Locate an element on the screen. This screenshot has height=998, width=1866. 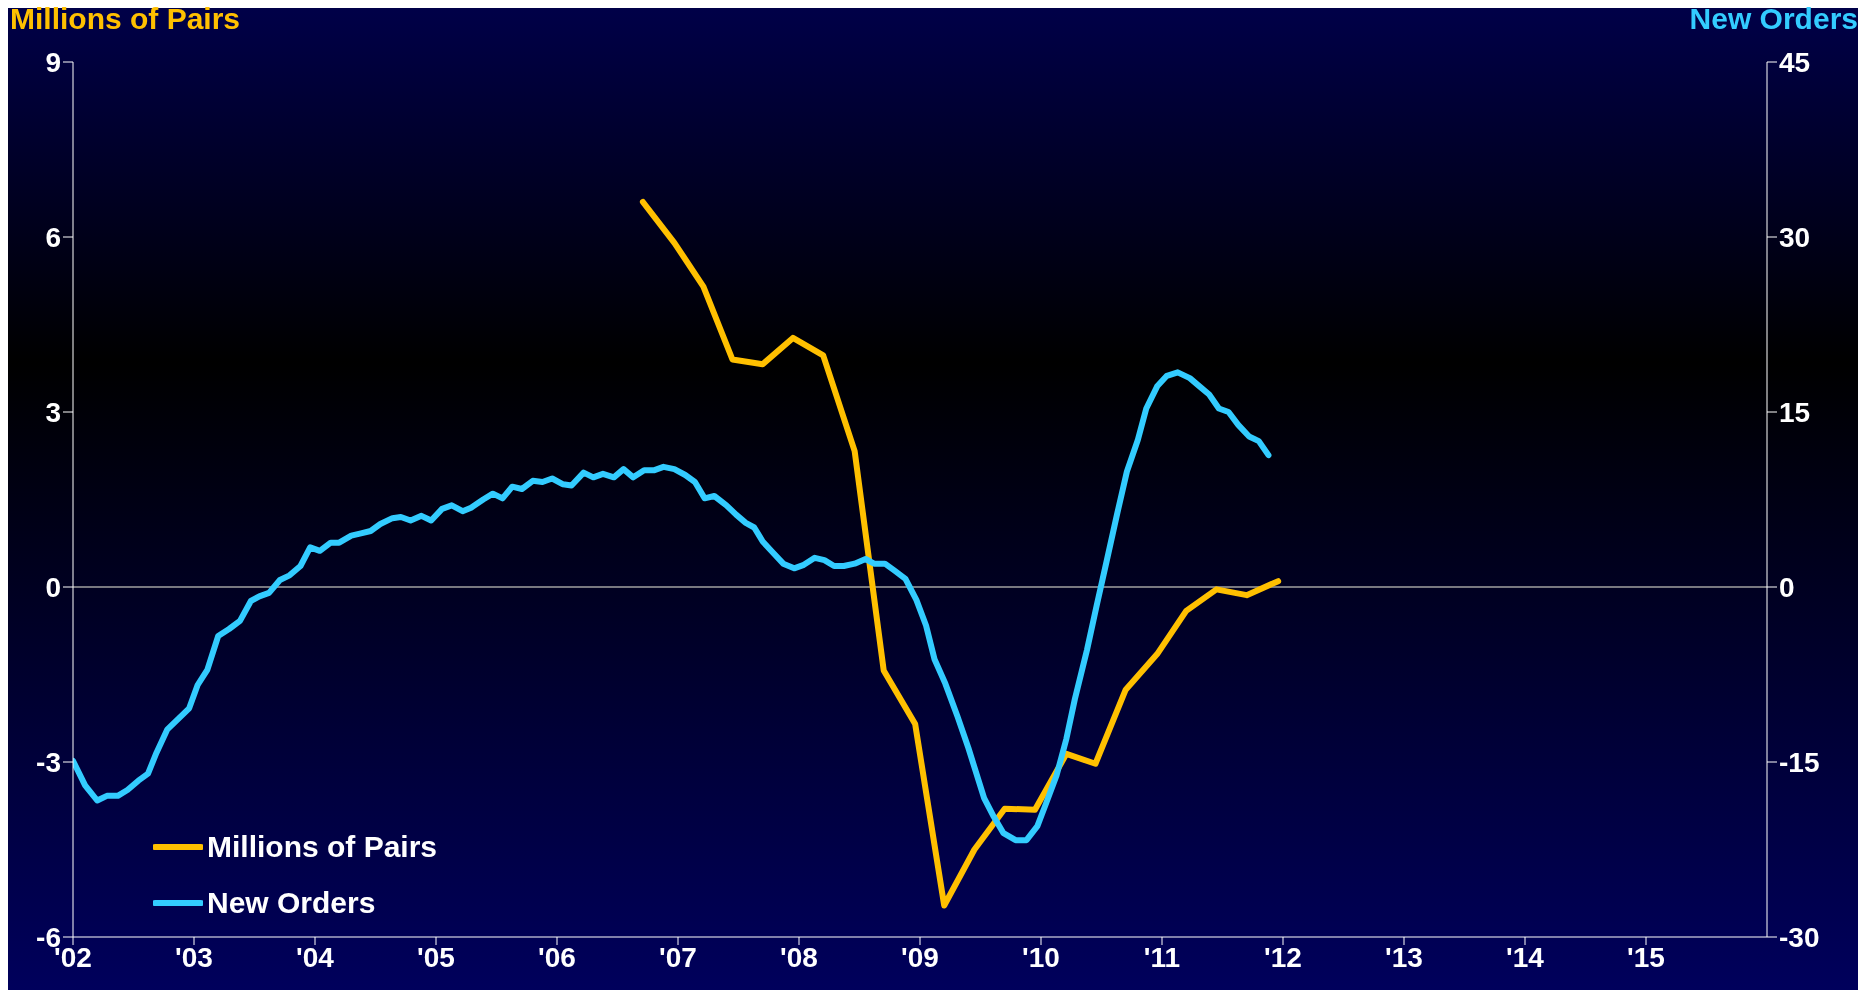
y2-tick-label: 15 is located at coordinates (1795, 412).